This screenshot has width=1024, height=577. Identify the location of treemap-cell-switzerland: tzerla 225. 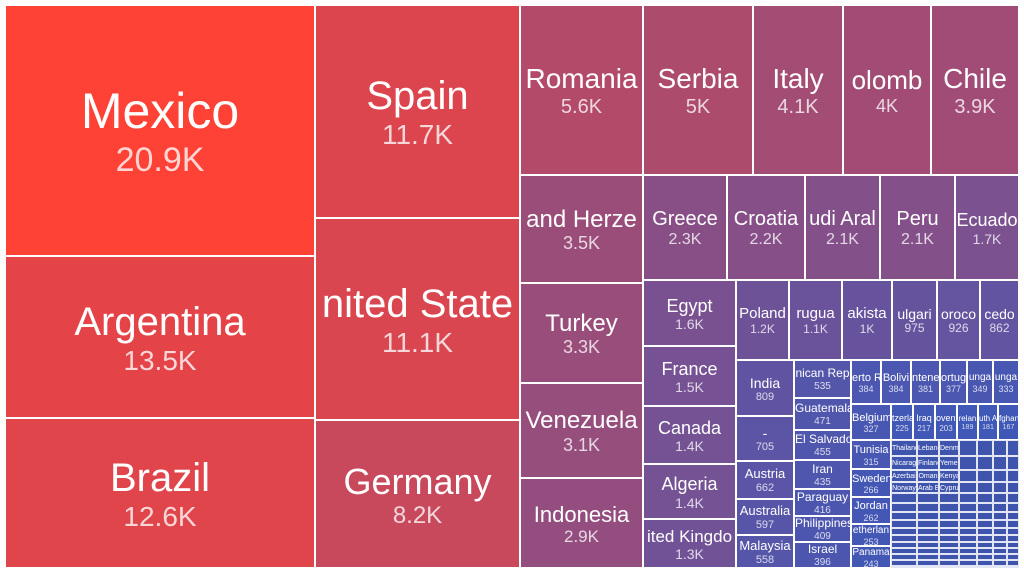
(902, 422).